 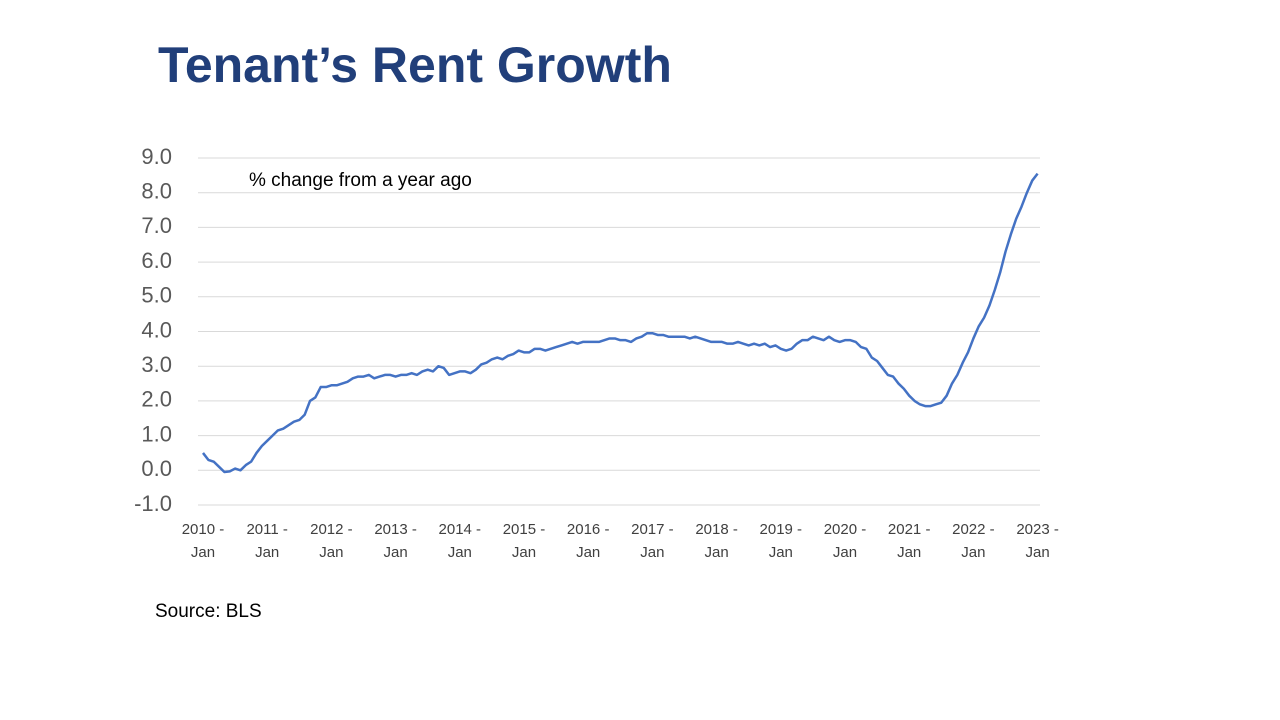 I want to click on x-tick-label: 2020 - Jan, so click(x=845, y=541).